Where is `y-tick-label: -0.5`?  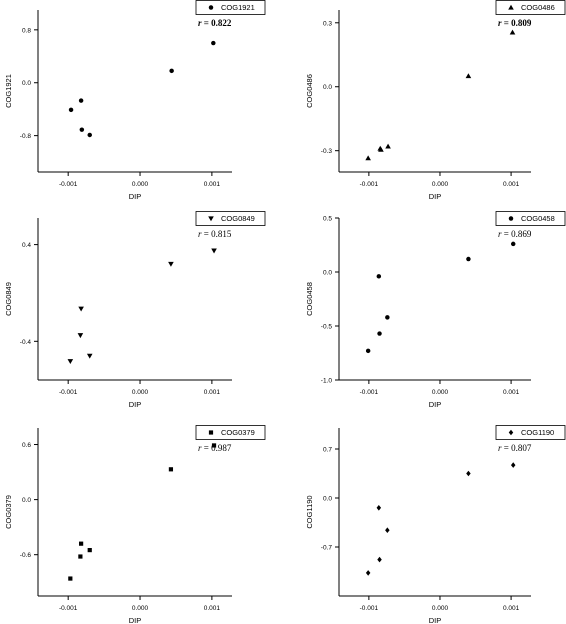 y-tick-label: -0.5 is located at coordinates (327, 327).